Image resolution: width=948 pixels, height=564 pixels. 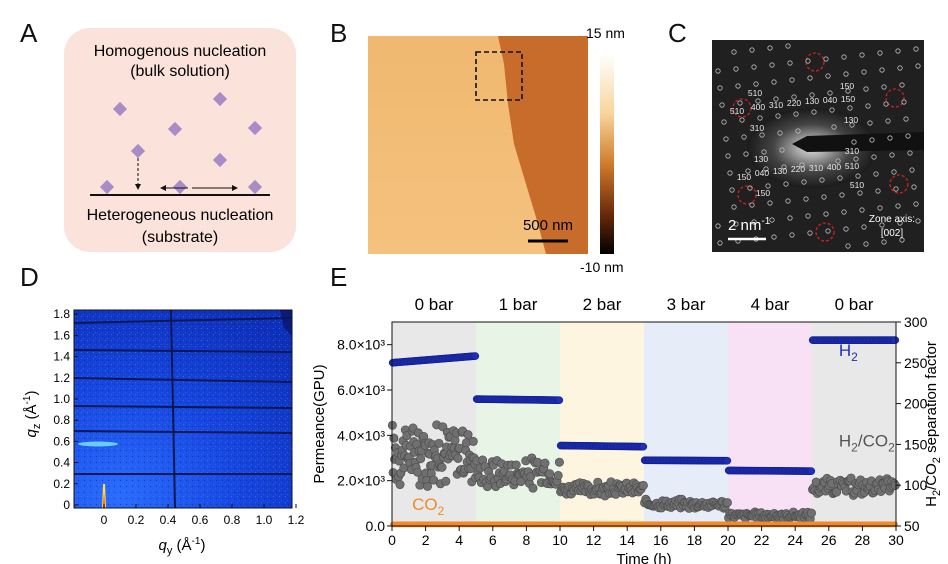 What do you see at coordinates (180, 237) in the screenshot?
I see `heterogeneous-subtitle: (substrate)` at bounding box center [180, 237].